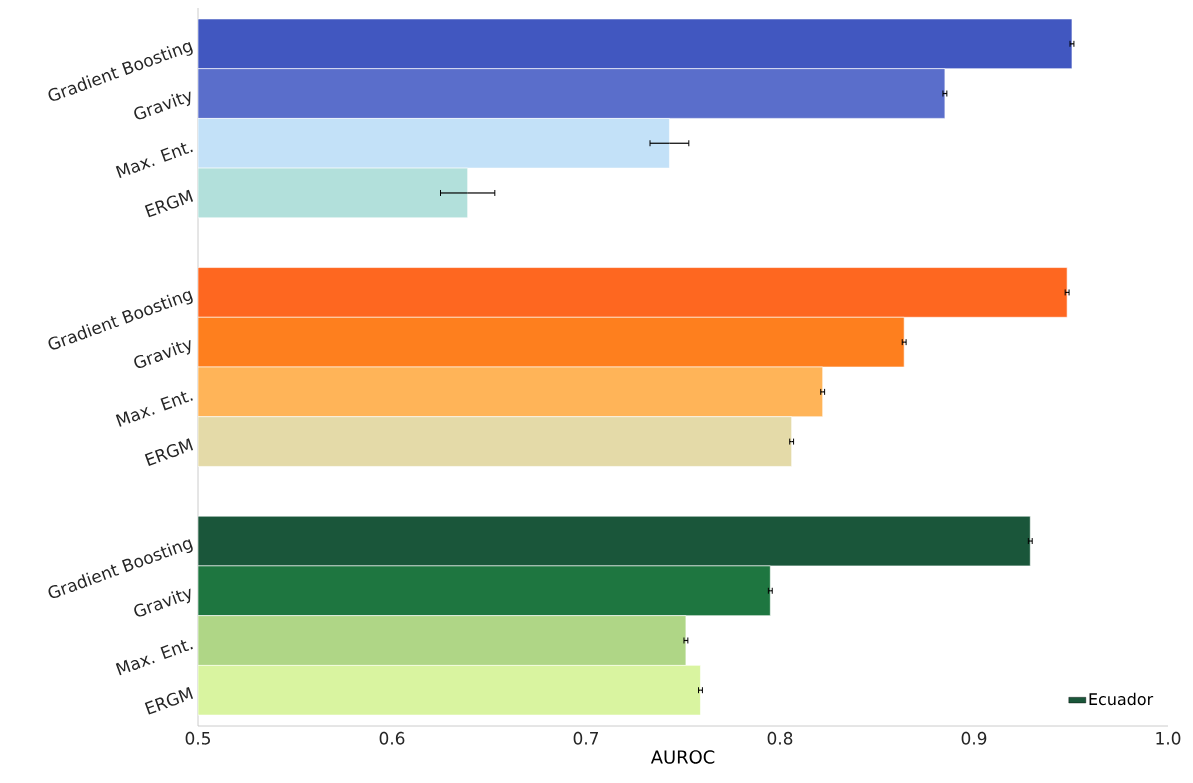  I want to click on x-tick-label: 0.7, so click(586, 738).